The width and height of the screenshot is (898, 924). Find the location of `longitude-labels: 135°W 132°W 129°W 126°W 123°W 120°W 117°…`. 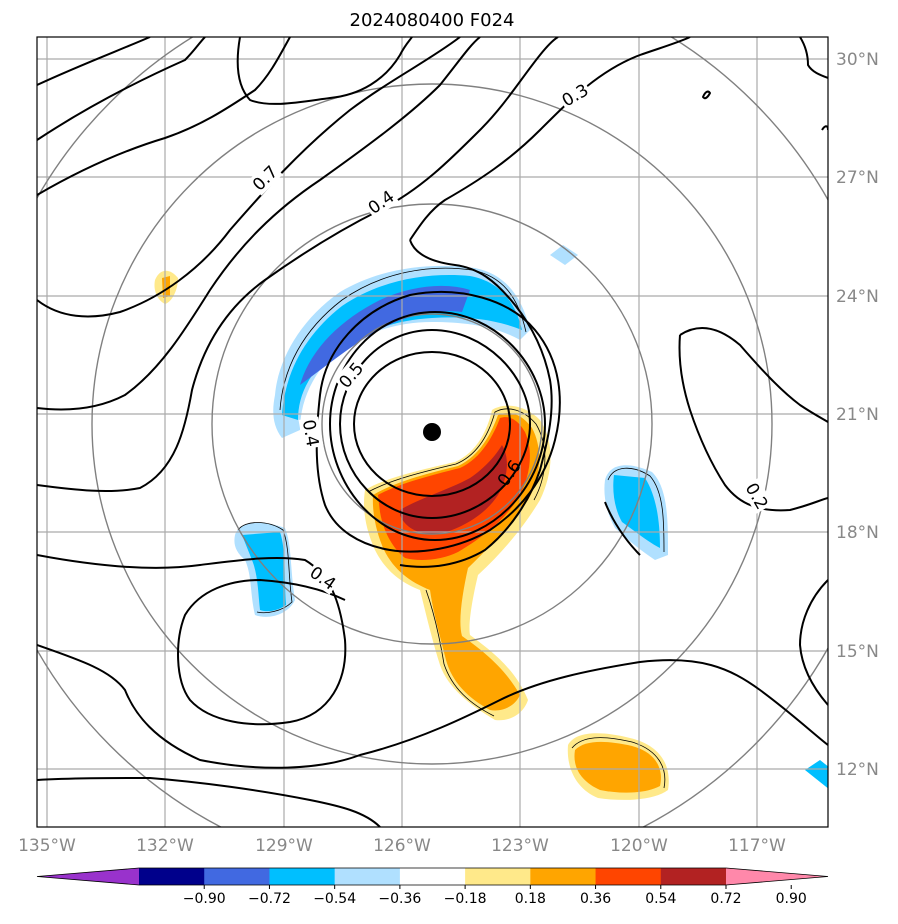

longitude-labels: 135°W 132°W 129°W 126°W 123°W 120°W 117°… is located at coordinates (402, 846).